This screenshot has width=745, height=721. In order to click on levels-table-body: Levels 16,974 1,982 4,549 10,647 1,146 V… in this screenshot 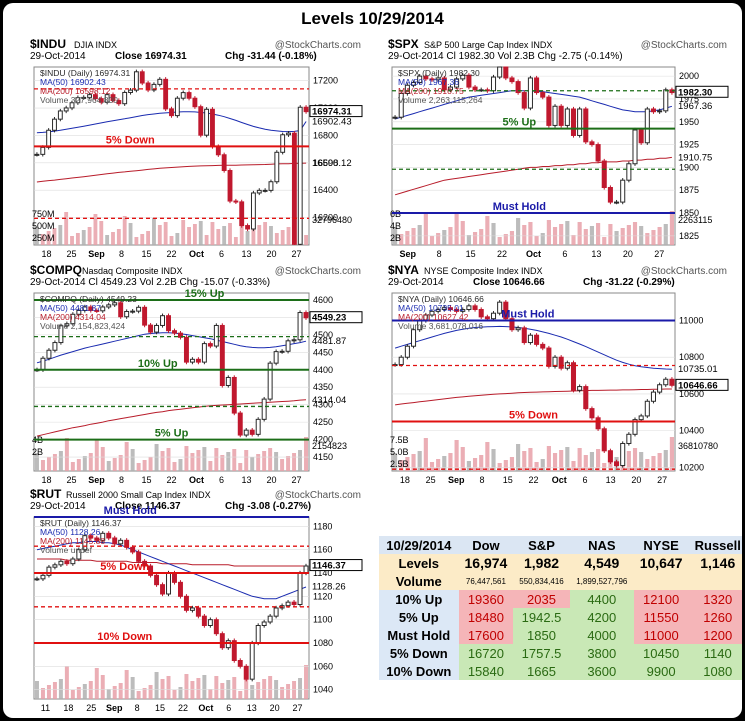, I will do `click(560, 617)`.